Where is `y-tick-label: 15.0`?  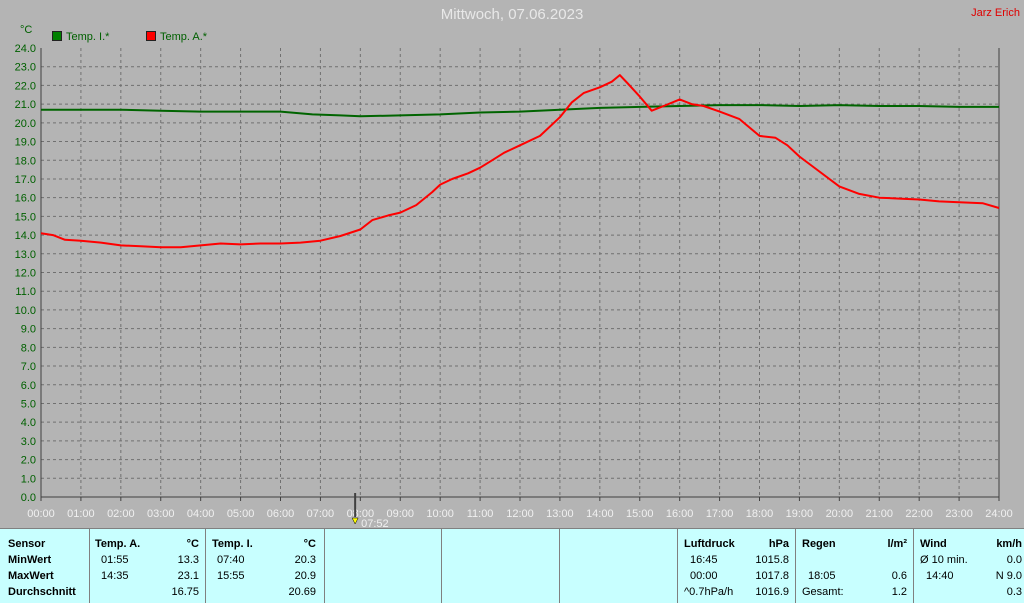 y-tick-label: 15.0 is located at coordinates (25, 217).